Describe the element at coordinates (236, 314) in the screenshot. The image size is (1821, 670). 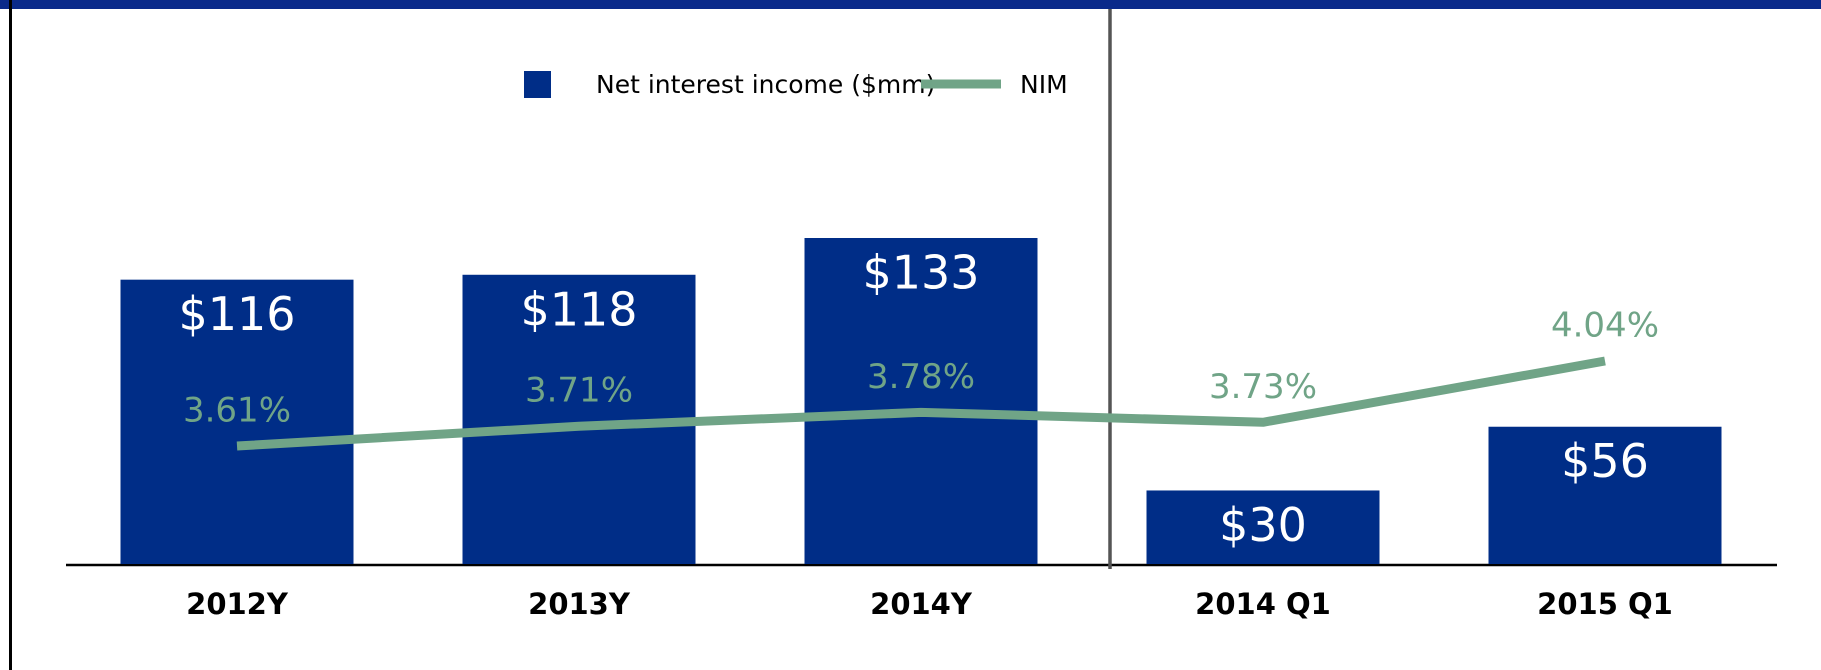
I see `bar-value-label: $116` at that location.